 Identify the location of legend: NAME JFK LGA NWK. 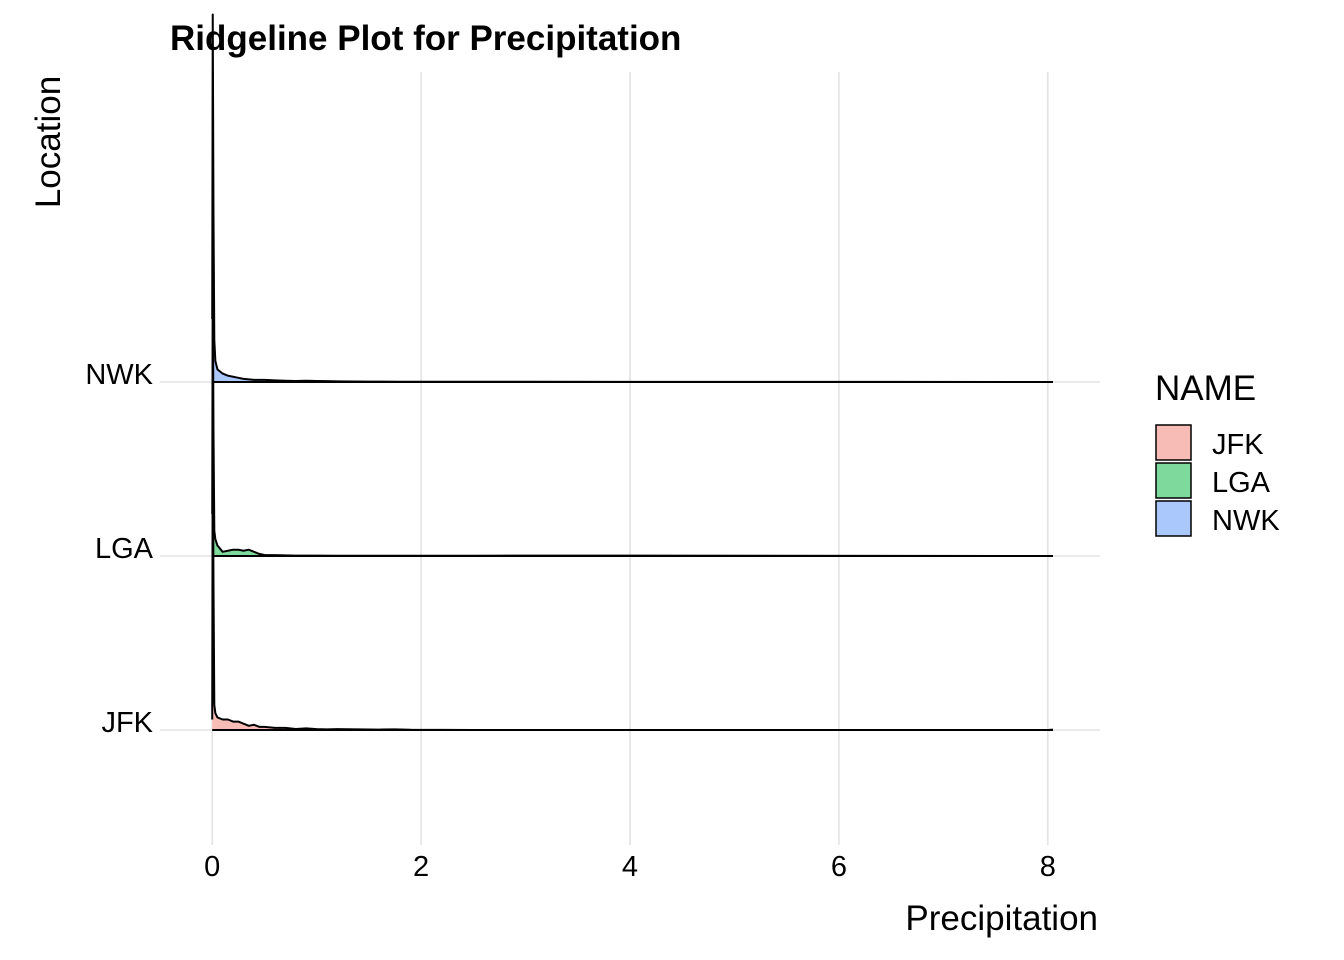
(1217, 453).